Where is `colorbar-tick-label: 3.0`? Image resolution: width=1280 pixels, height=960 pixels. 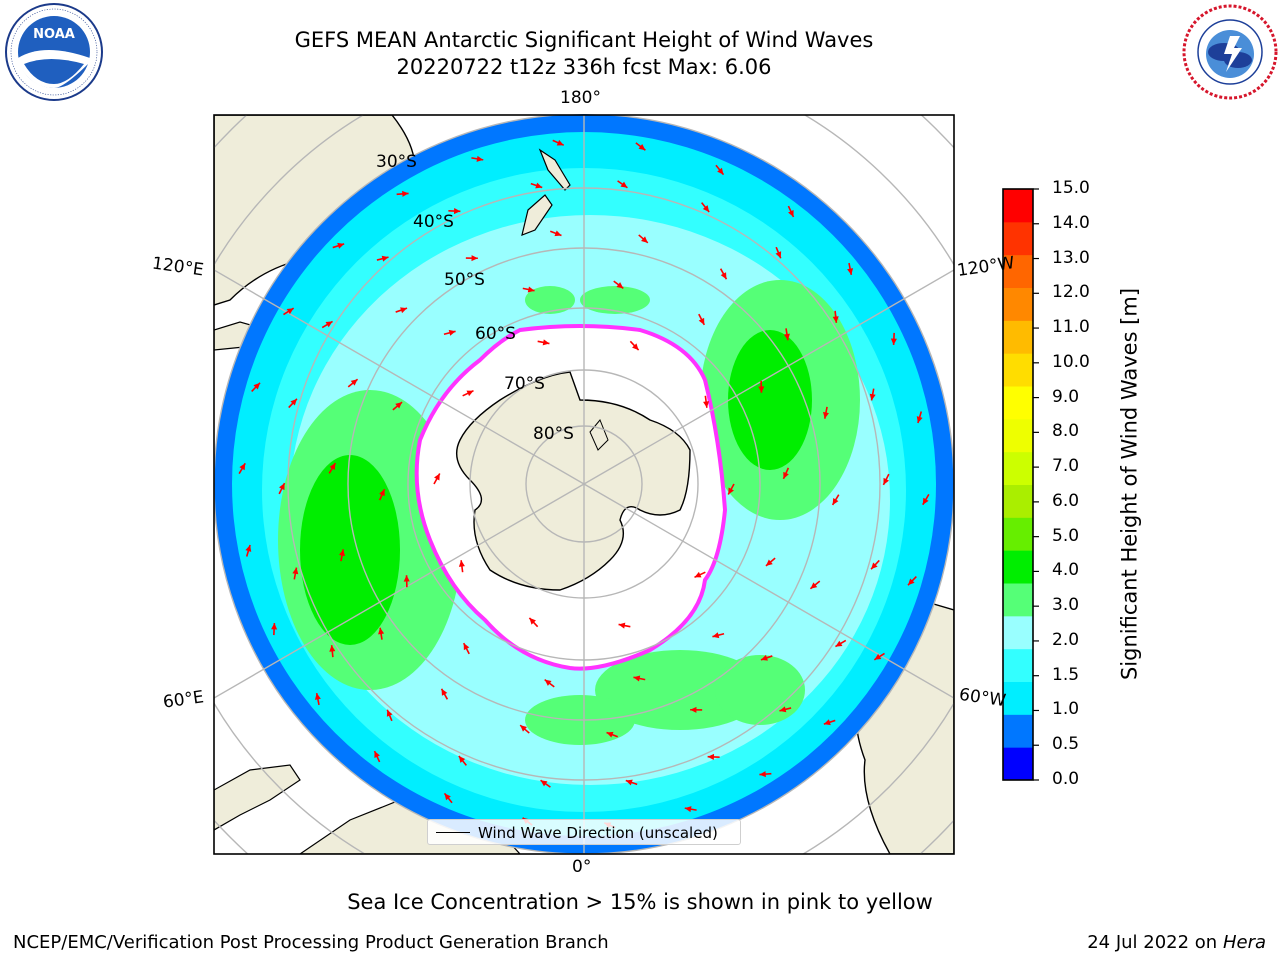 colorbar-tick-label: 3.0 is located at coordinates (1066, 605).